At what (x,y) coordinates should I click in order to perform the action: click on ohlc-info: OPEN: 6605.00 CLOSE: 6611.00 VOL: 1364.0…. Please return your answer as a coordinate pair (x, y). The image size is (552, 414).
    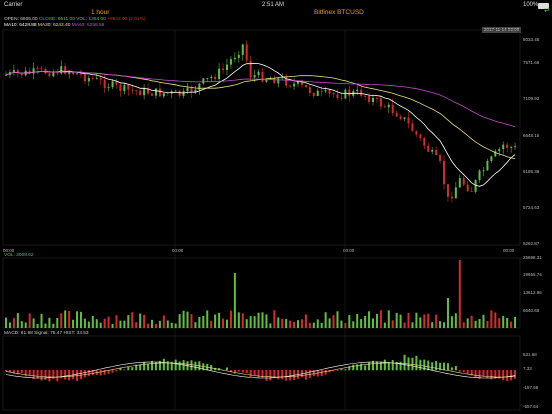
    Looking at the image, I should click on (74, 20).